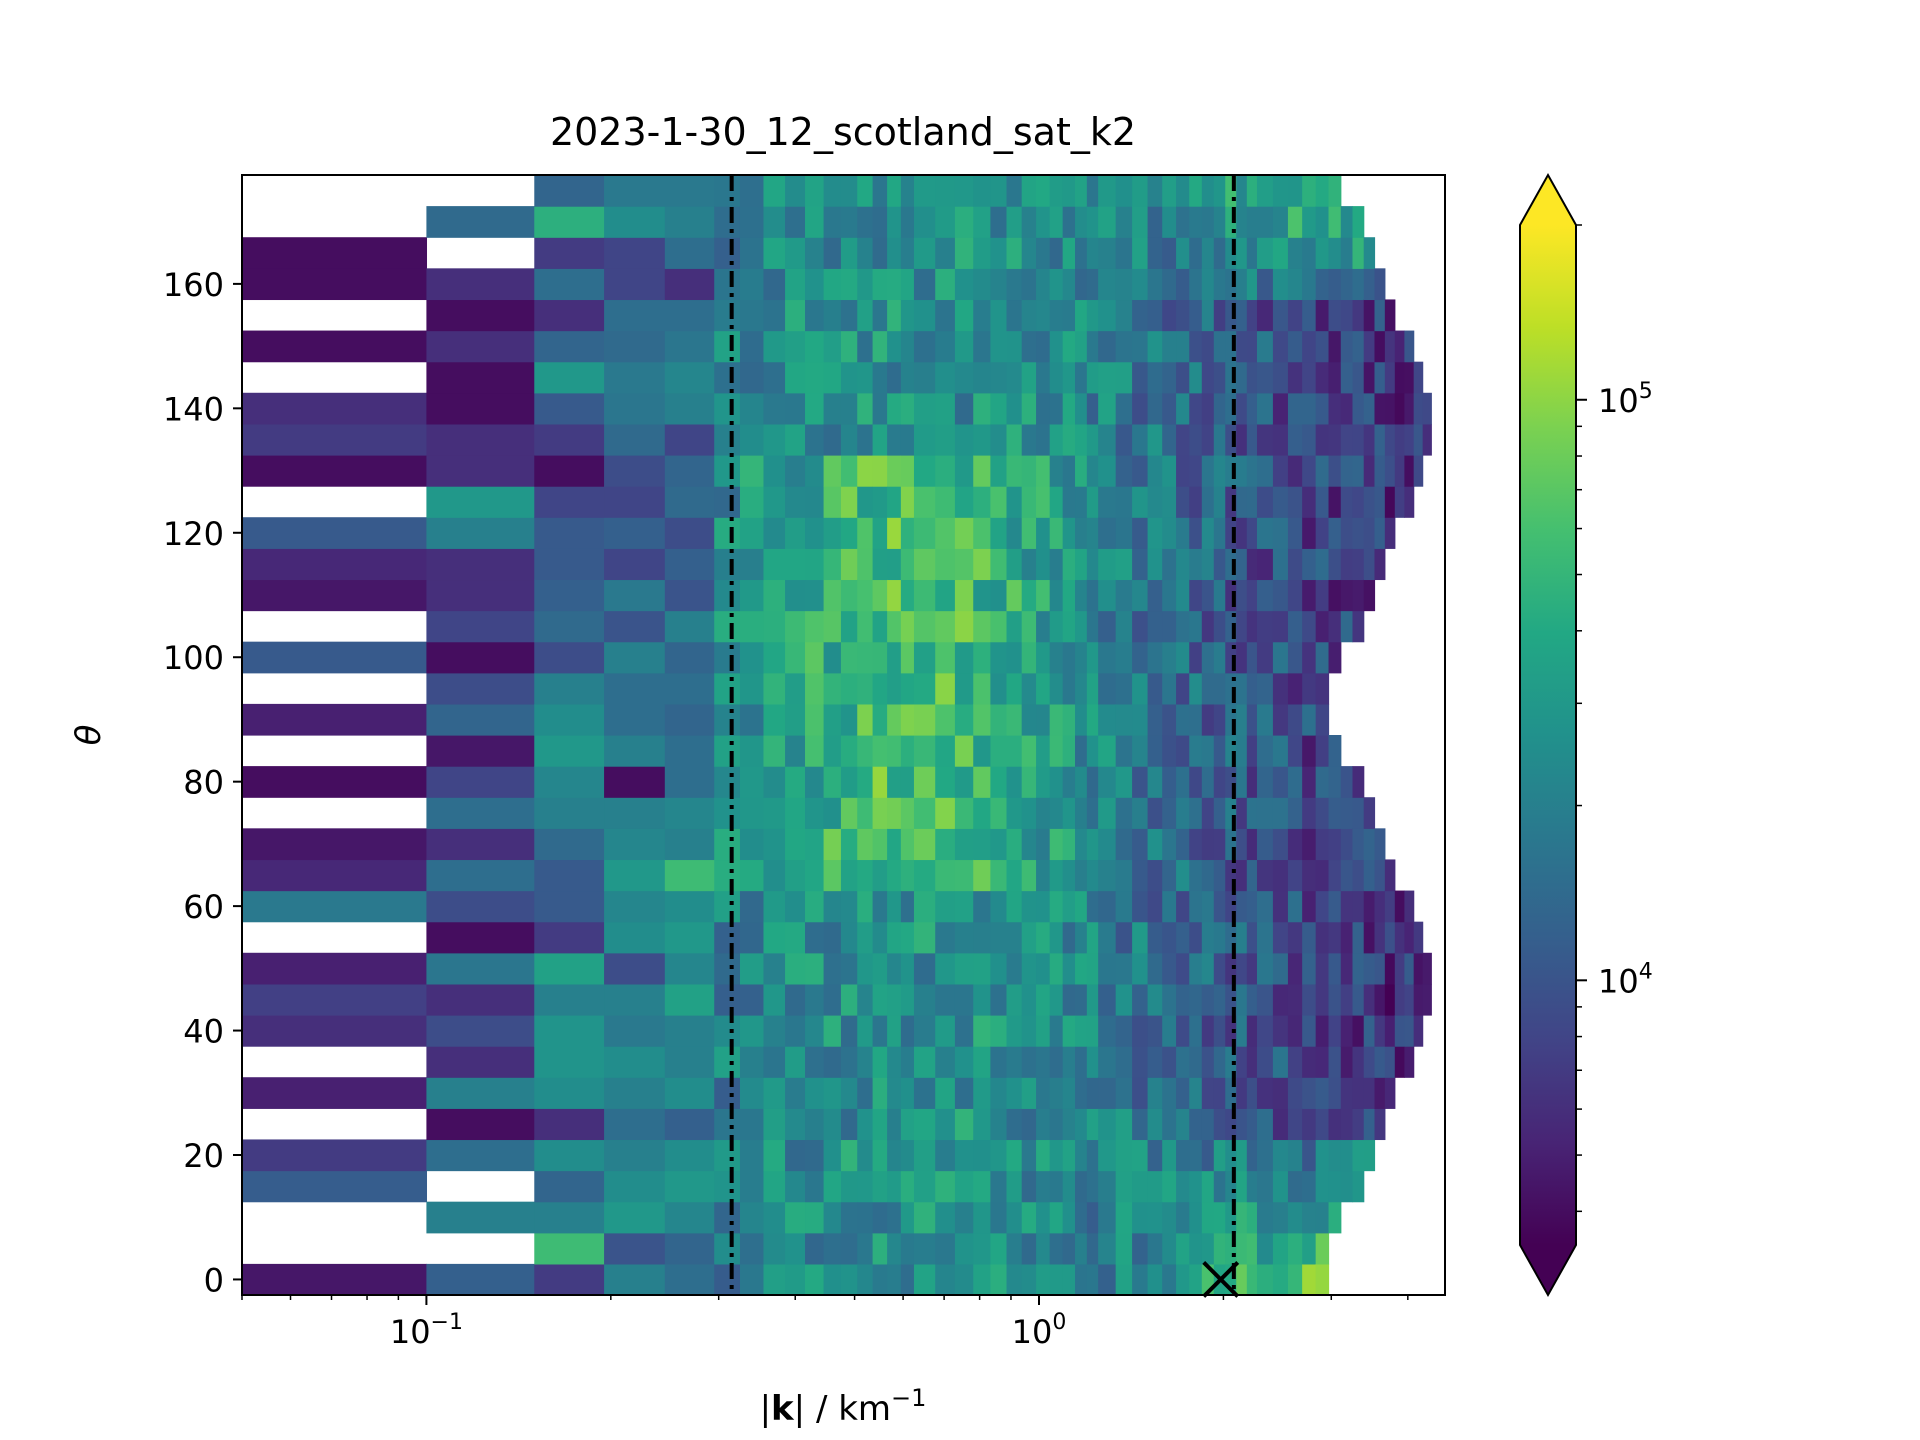 The image size is (1920, 1440). I want to click on x-tick-label: 10−1, so click(426, 1330).